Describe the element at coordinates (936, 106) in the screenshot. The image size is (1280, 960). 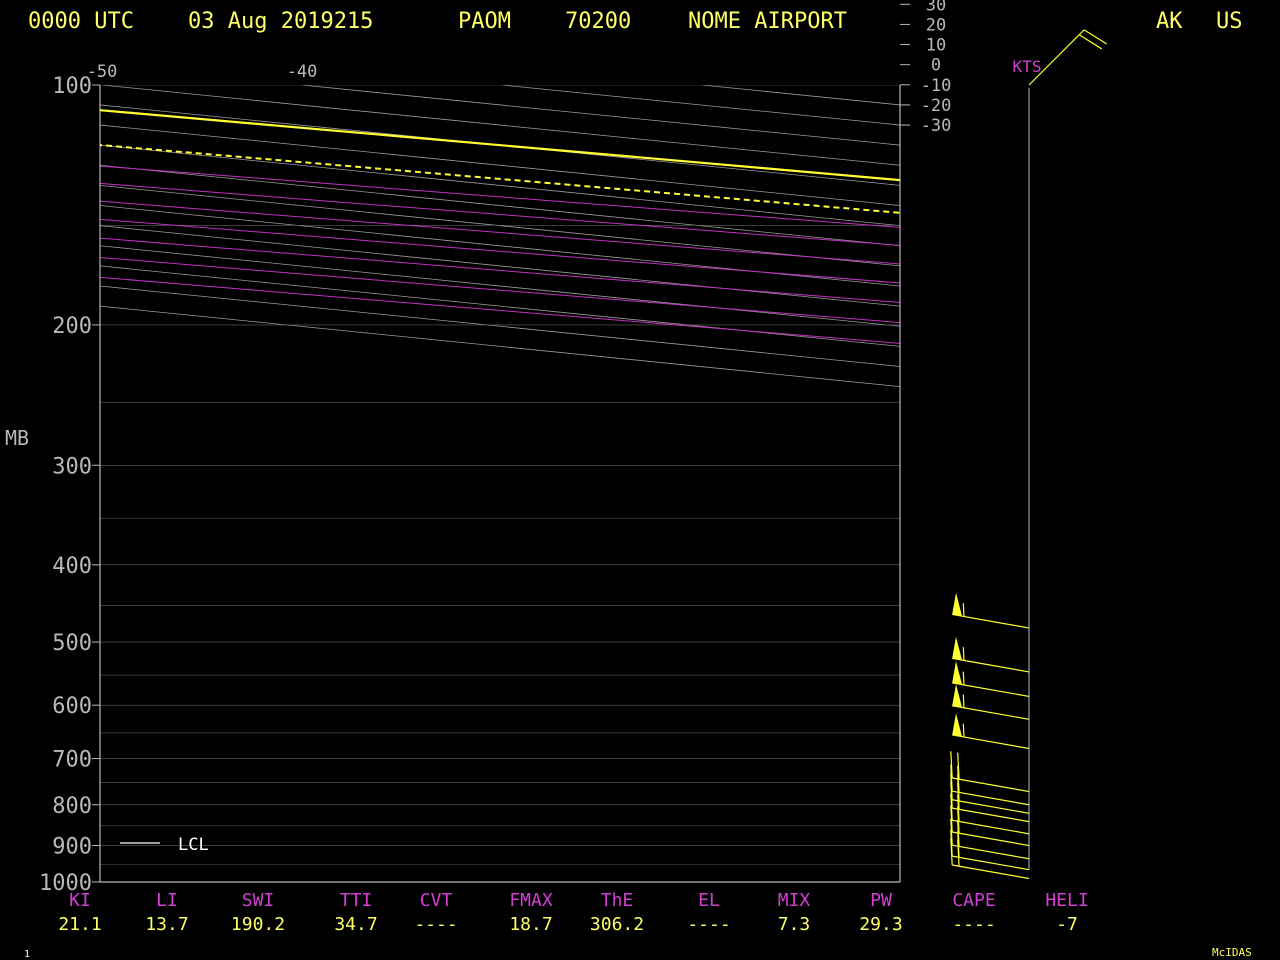
I see `right-temperature-label: -20` at that location.